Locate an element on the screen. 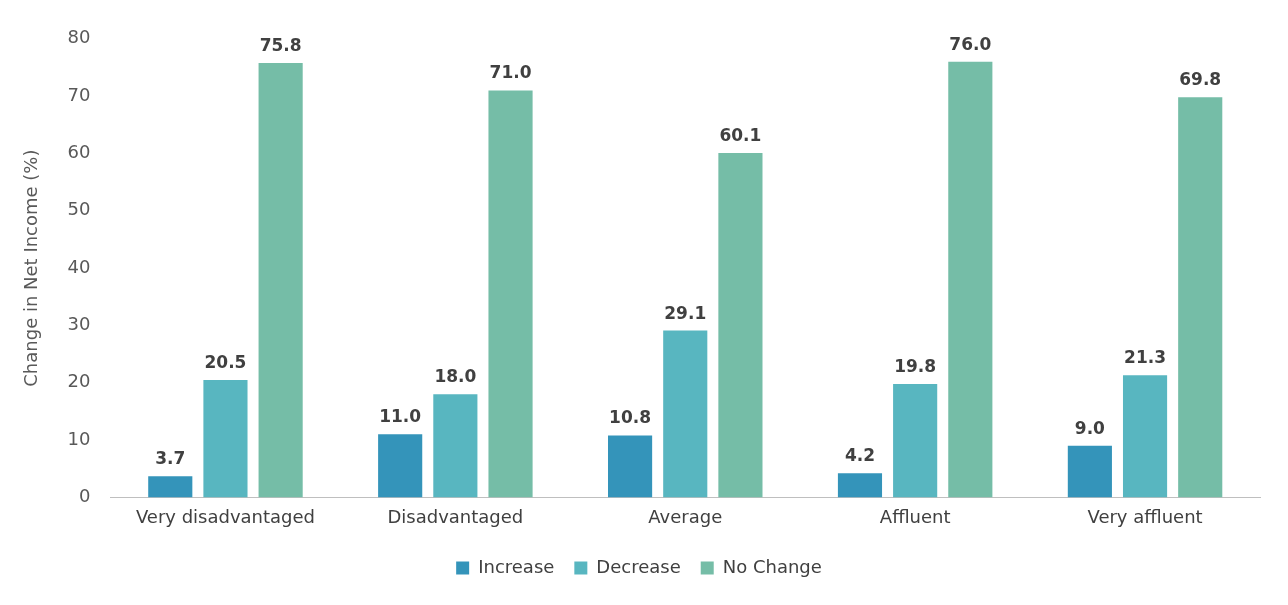 Image resolution: width=1288 pixels, height=605 pixels. y-tick-label: 80 is located at coordinates (79, 37).